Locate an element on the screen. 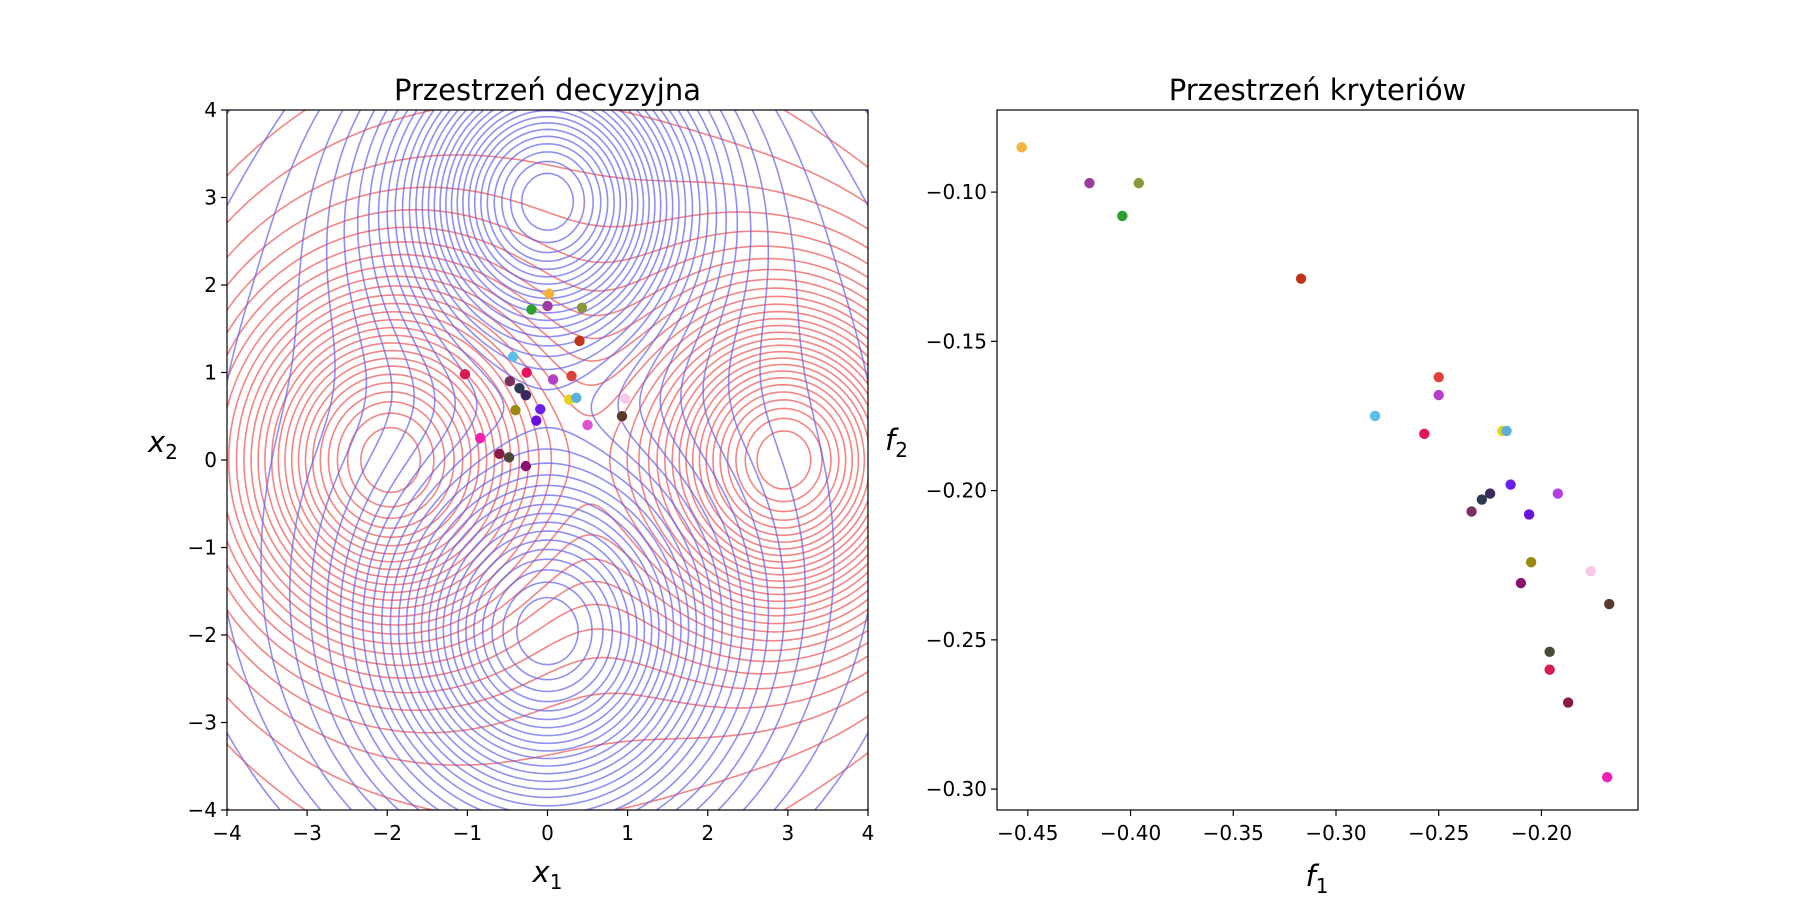  y-tick-label: 1 is located at coordinates (210, 373).